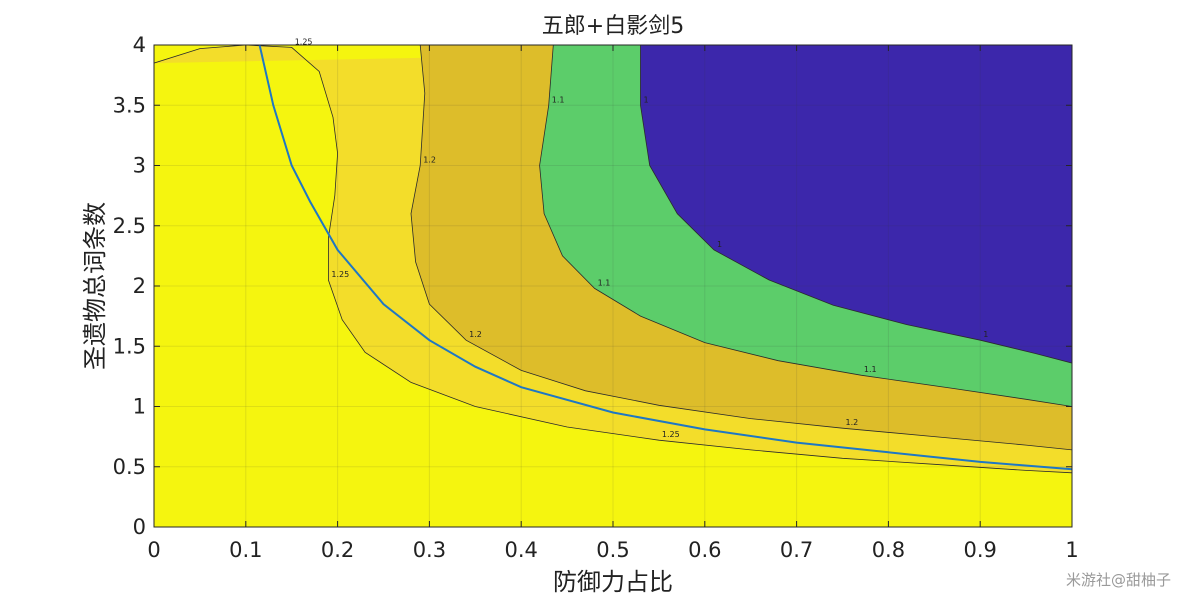 The image size is (1185, 600). I want to click on x-tick-label: 0.8, so click(888, 550).